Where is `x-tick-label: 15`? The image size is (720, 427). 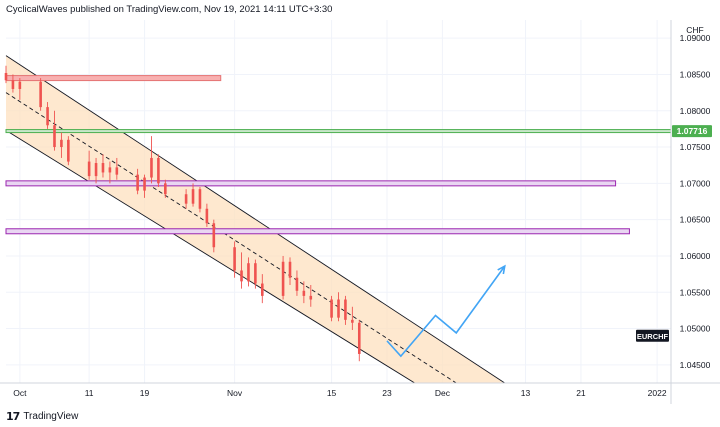 x-tick-label: 15 is located at coordinates (332, 393).